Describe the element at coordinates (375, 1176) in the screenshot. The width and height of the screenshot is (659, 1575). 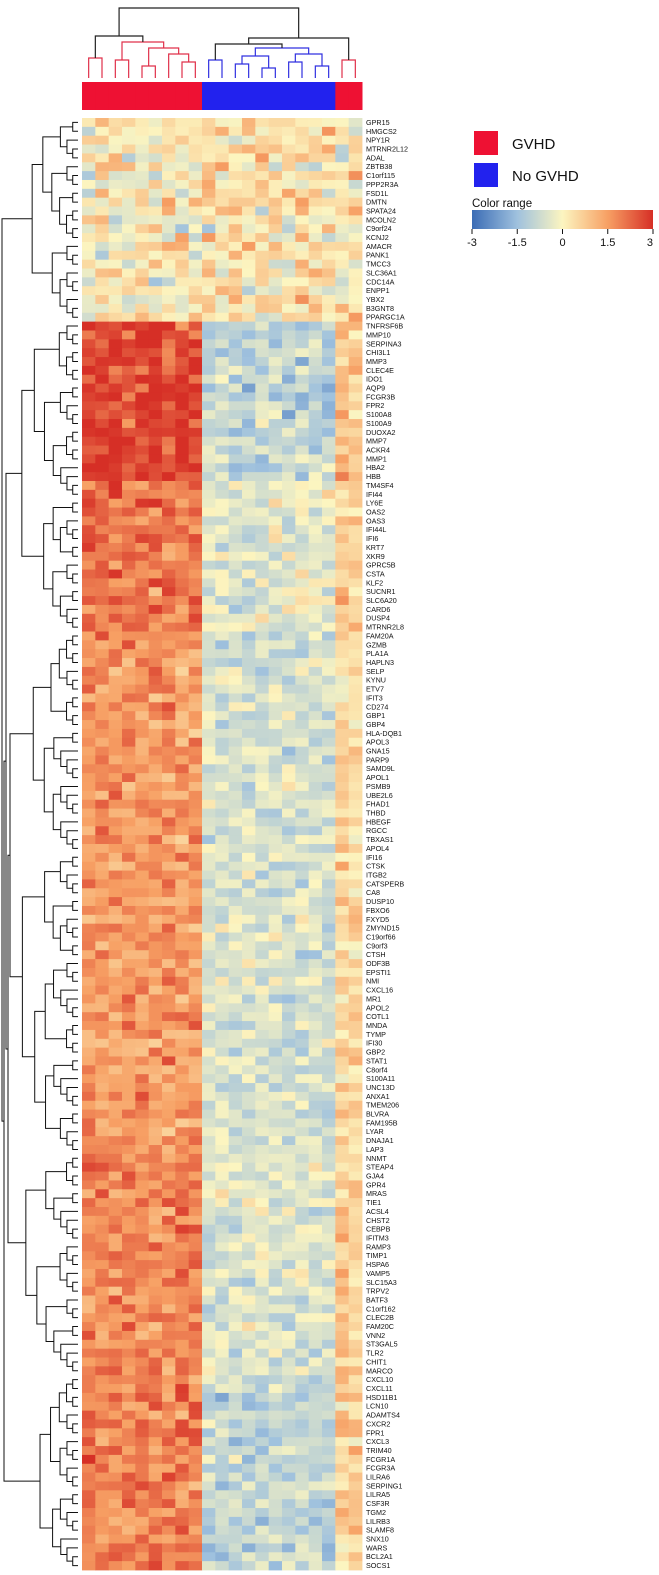
I see `gene-label: GJA4` at that location.